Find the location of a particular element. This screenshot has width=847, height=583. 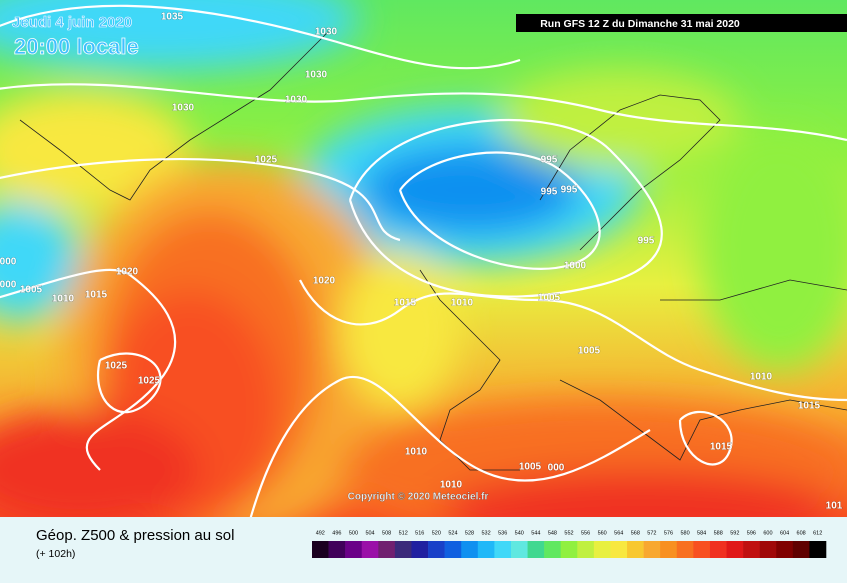

isobar-label: 1035 is located at coordinates (172, 17).